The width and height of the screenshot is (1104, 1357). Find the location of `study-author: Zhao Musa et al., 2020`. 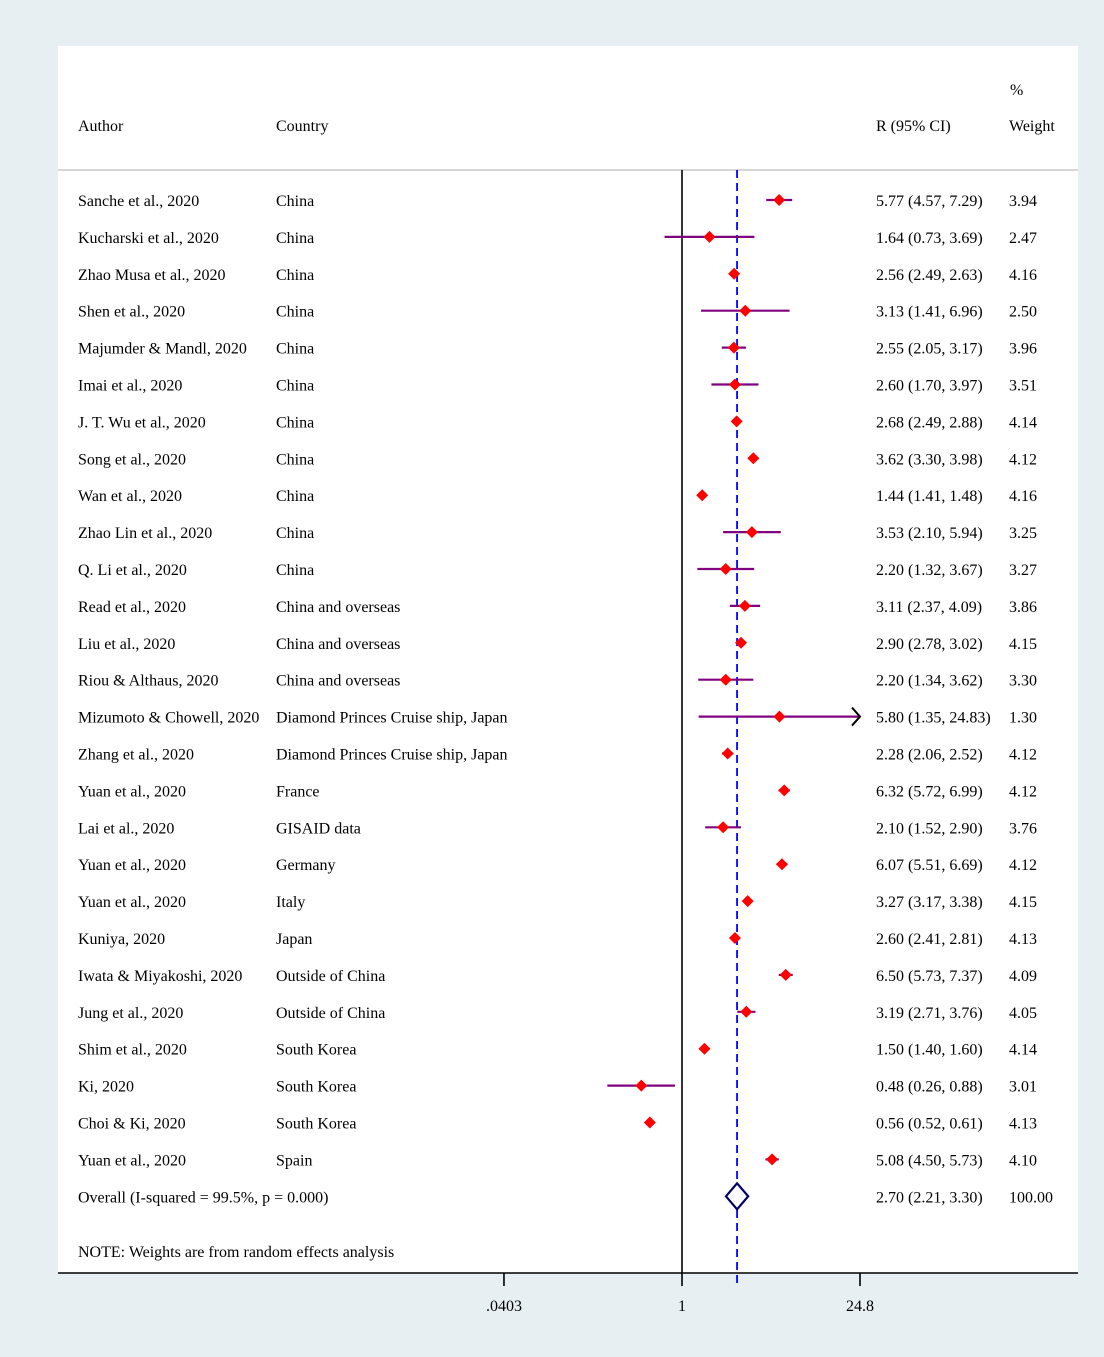

study-author: Zhao Musa et al., 2020 is located at coordinates (152, 275).